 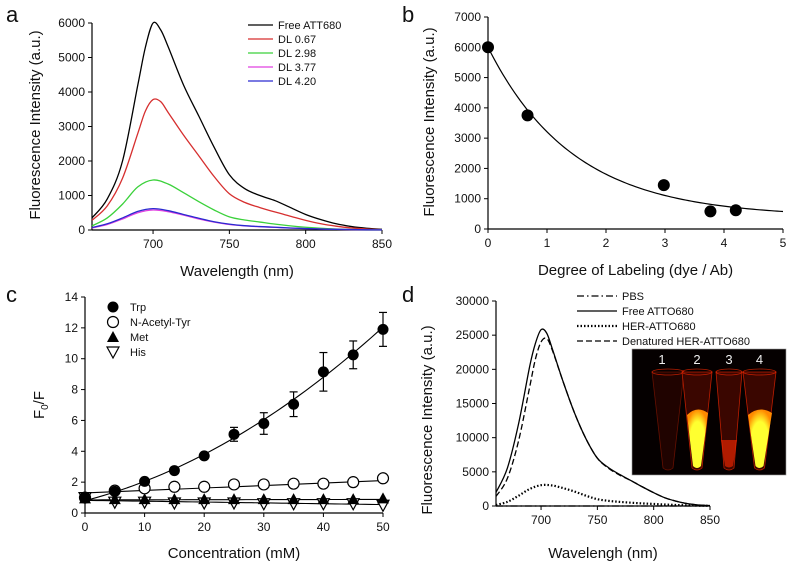 What do you see at coordinates (473, 301) in the screenshot?
I see `y-tick-label: 30000` at bounding box center [473, 301].